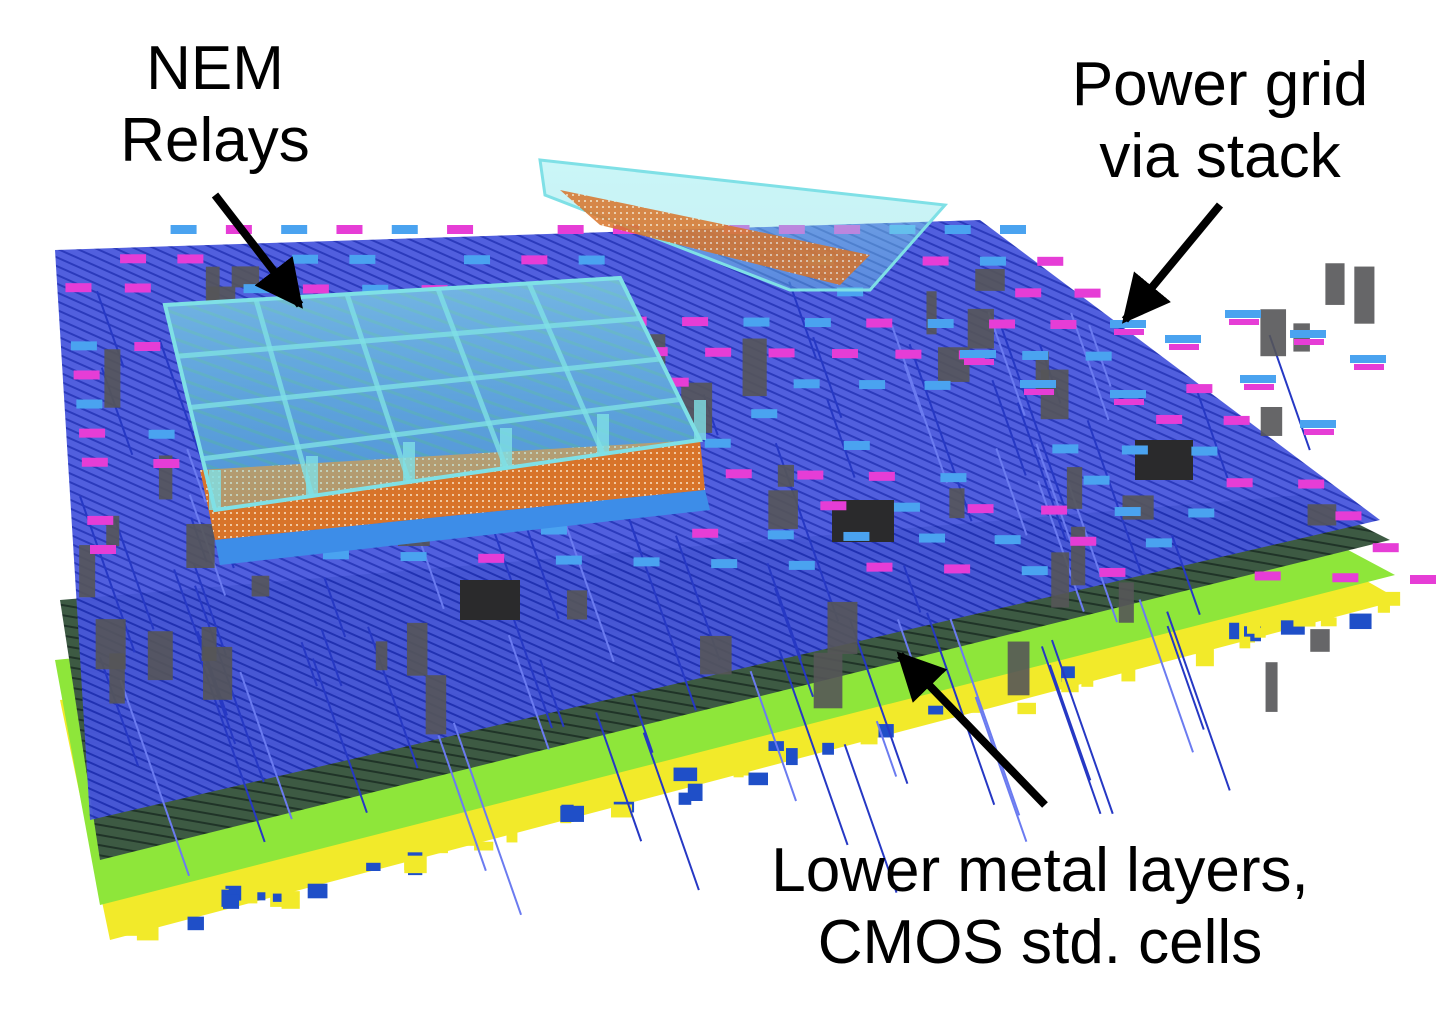  I want to click on nem-relays-label: NEM Relays, so click(215, 105).